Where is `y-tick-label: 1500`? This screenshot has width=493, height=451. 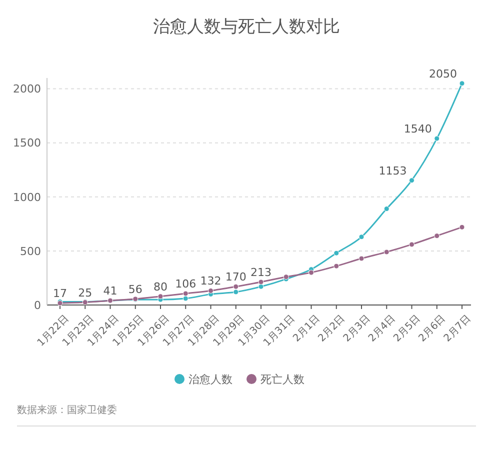
y-tick-label: 1500 is located at coordinates (27, 143).